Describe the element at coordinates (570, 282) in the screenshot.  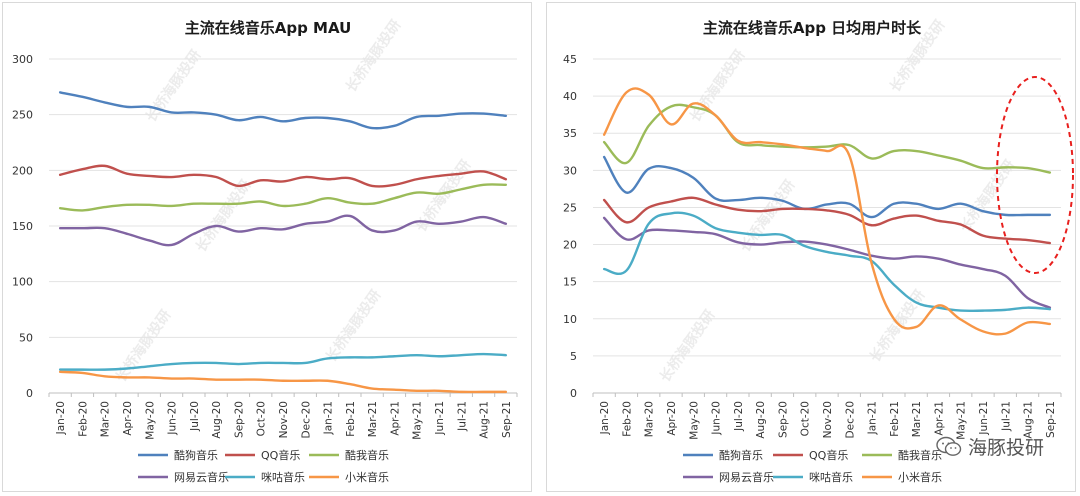
I see `y-tick-label: 15` at that location.